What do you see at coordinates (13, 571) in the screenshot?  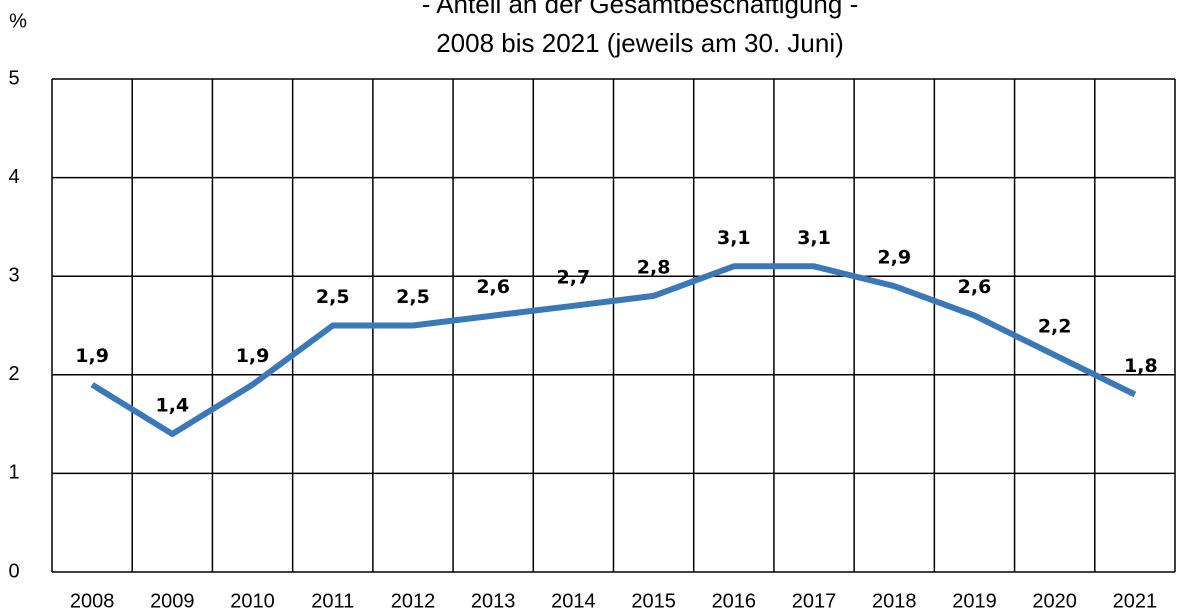 I see `y-tick-label: 0` at bounding box center [13, 571].